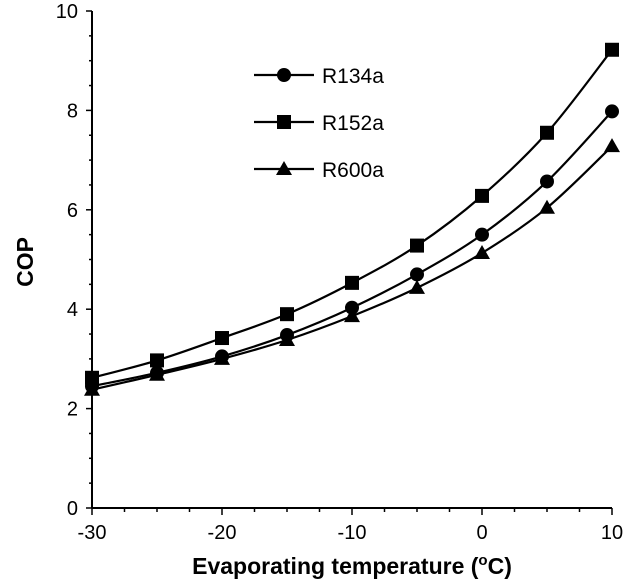 The image size is (641, 586). What do you see at coordinates (353, 170) in the screenshot?
I see `legend-label: R600a` at bounding box center [353, 170].